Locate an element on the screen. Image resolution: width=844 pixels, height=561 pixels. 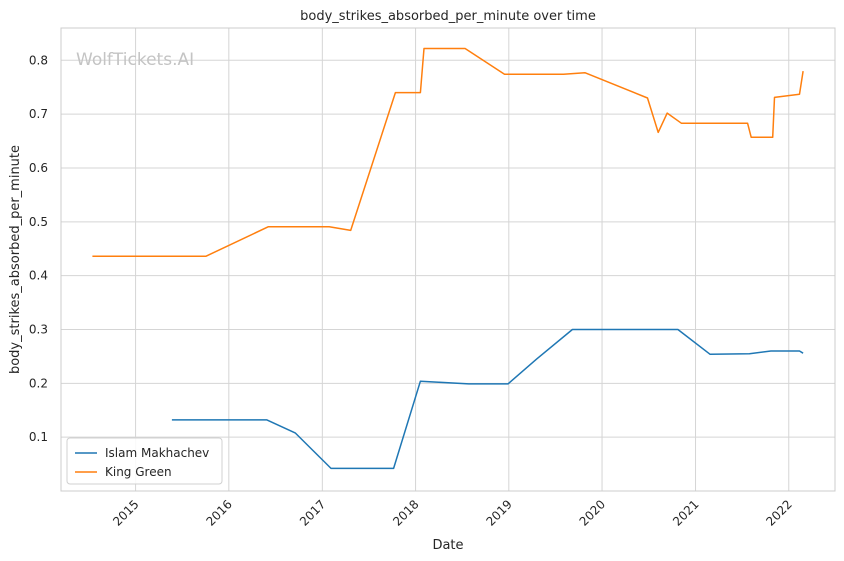
y-tick-label: 0.2 is located at coordinates (38, 383).